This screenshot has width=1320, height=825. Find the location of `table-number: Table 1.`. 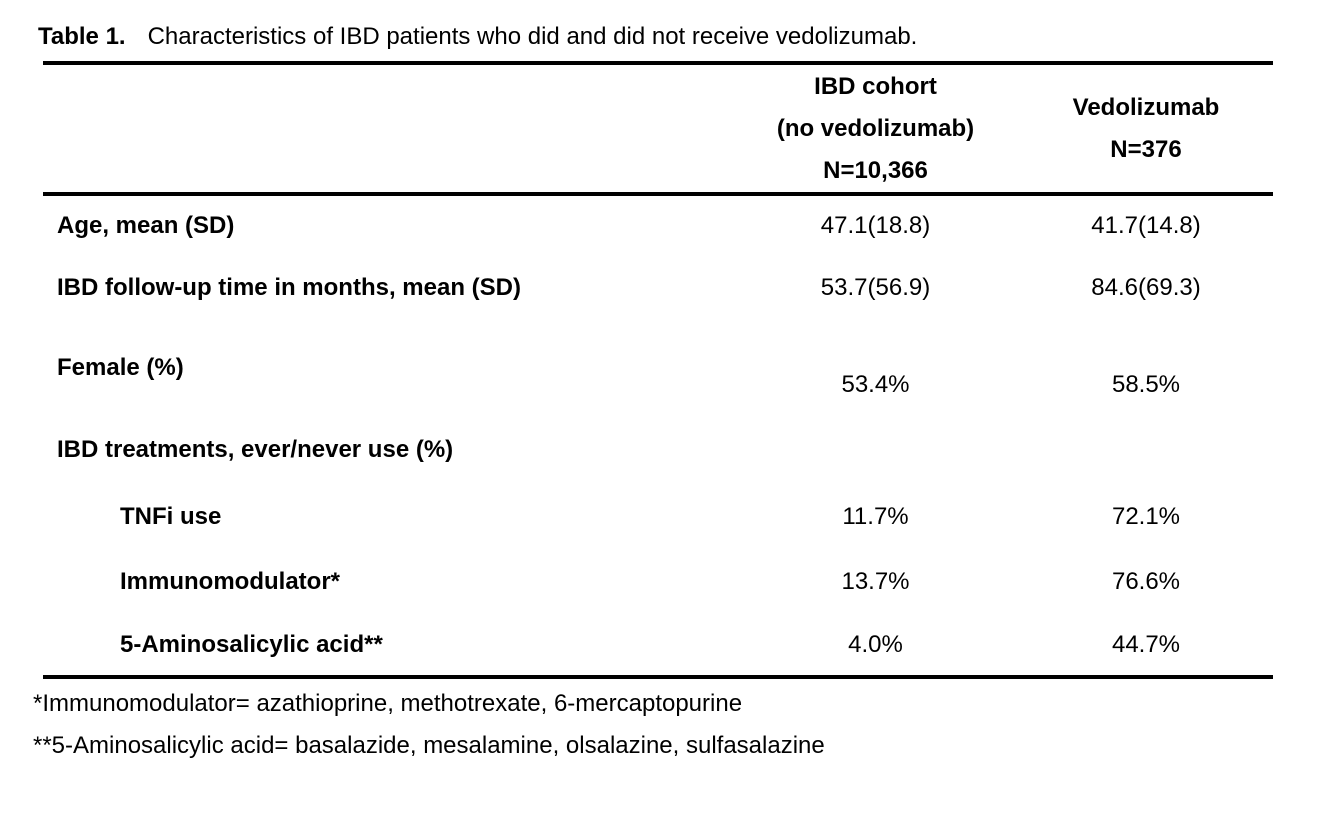

table-number: Table 1. is located at coordinates (82, 36).